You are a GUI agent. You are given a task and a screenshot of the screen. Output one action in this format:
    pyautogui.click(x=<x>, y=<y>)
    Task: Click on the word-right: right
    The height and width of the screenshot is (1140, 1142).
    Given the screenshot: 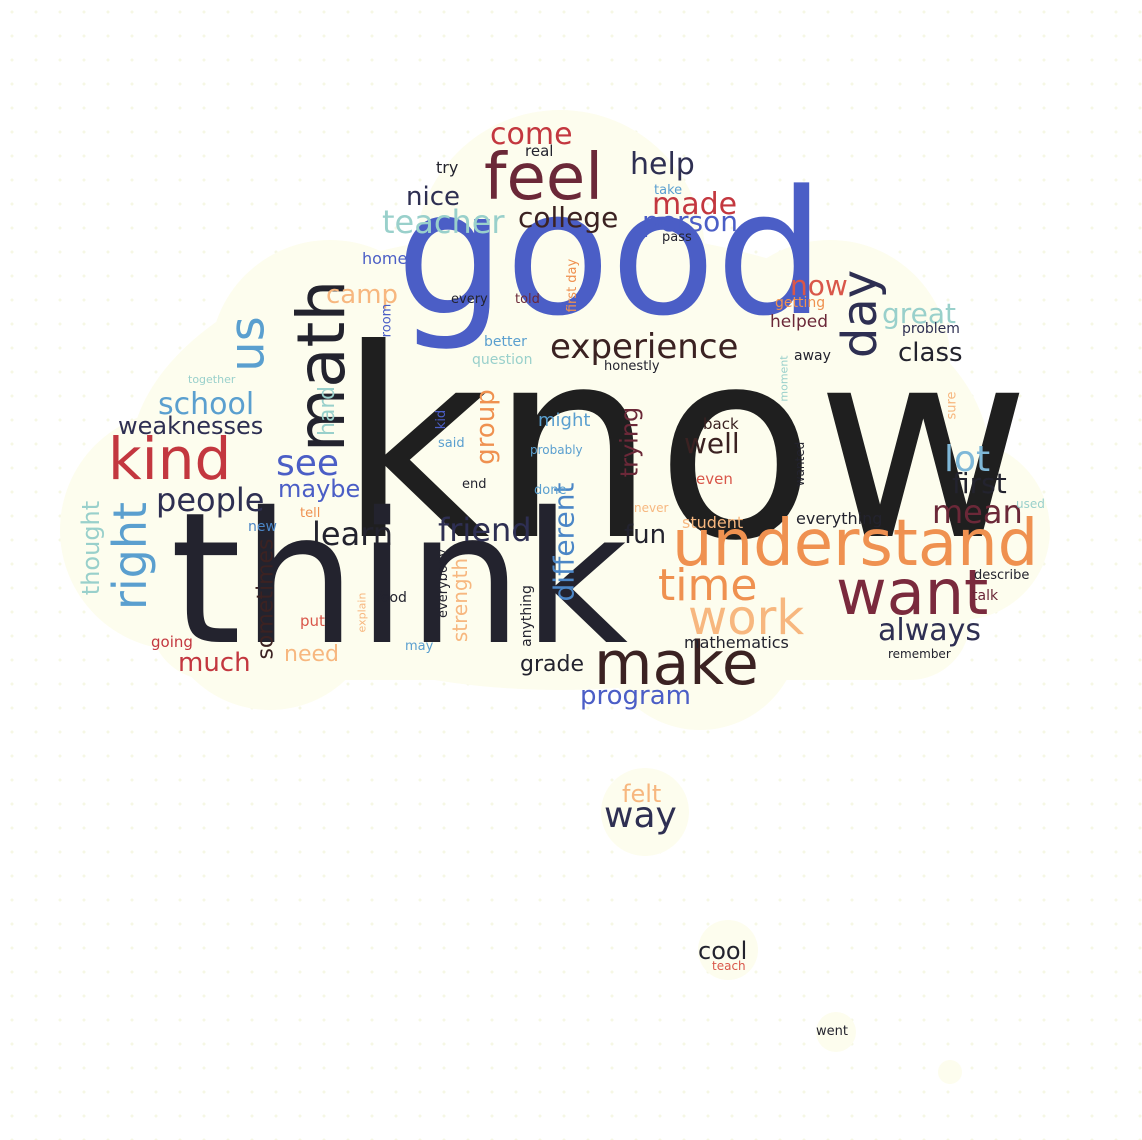 What is the action you would take?
    pyautogui.click(x=130, y=556)
    